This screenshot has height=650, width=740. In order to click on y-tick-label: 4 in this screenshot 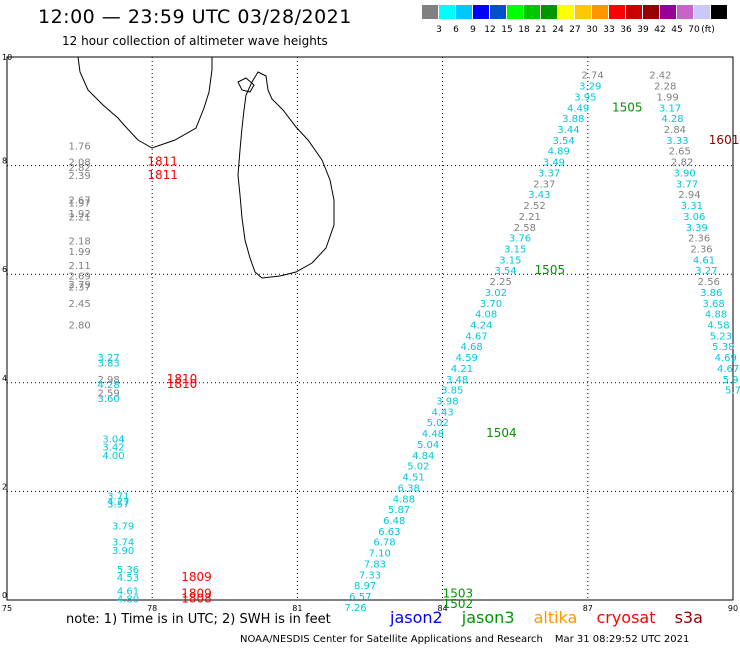, I will do `click(4, 378)`.